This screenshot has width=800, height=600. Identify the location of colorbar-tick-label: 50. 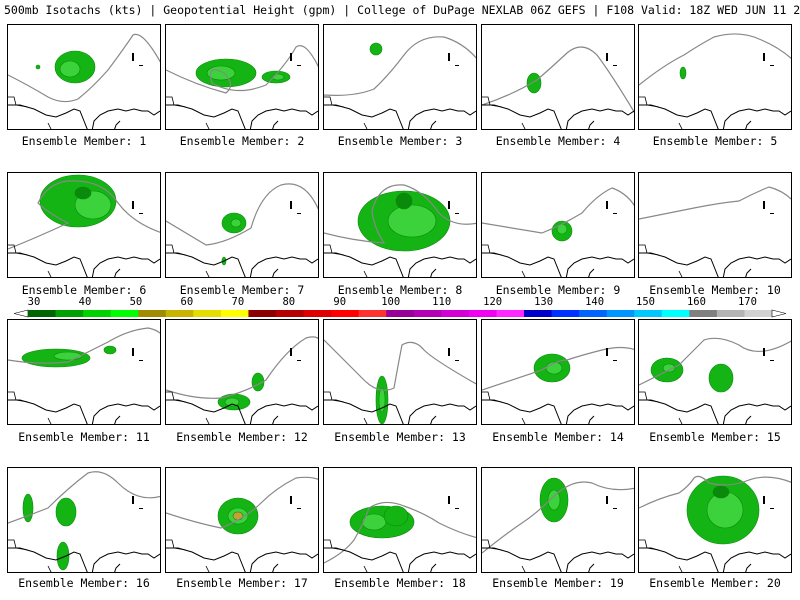
(136, 302).